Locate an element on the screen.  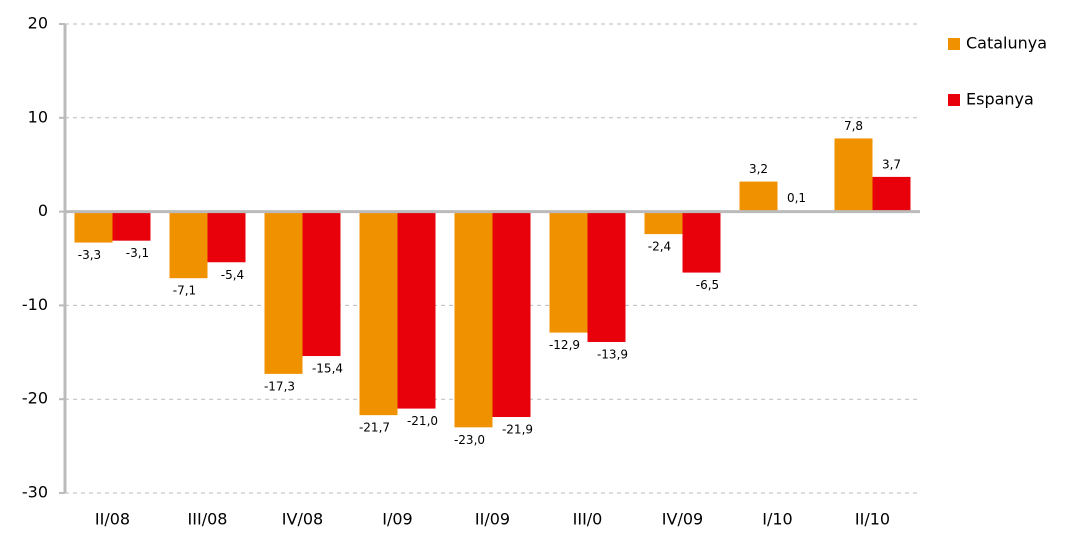
x-tick-label: I/10 is located at coordinates (777, 519).